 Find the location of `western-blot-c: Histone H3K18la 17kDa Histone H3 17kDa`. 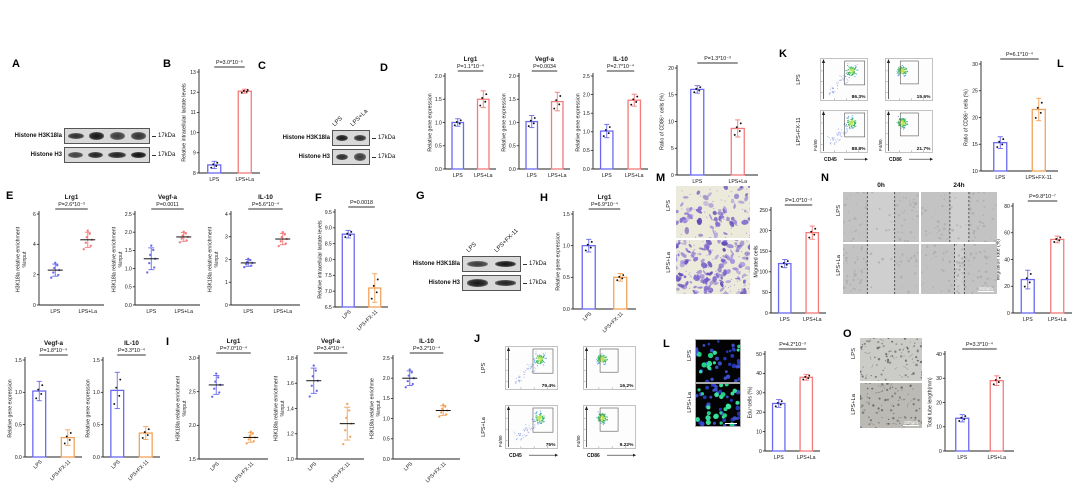

western-blot-c: Histone H3K18la 17kDa Histone H3 17kDa is located at coordinates (331, 149).